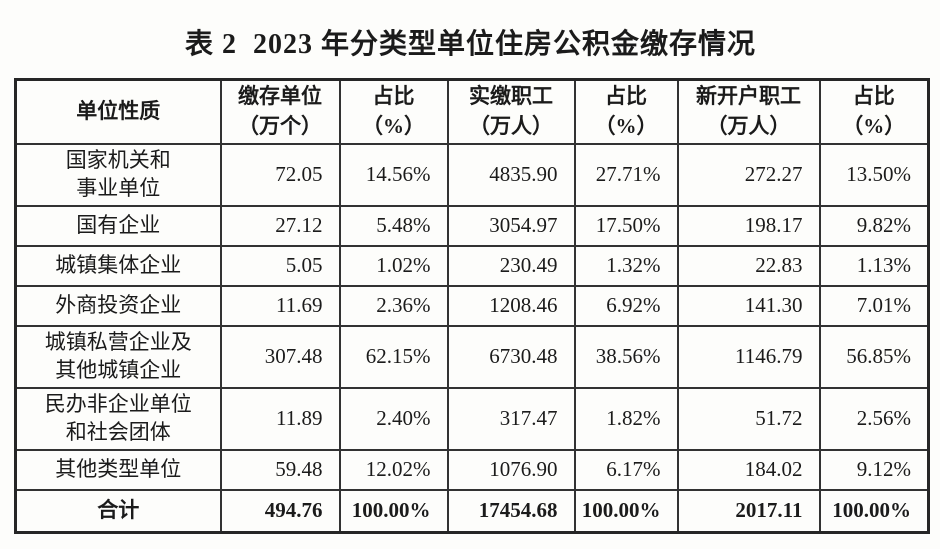  What do you see at coordinates (511, 111) in the screenshot?
I see `header-cell-3: 实缴职工 （万人）` at bounding box center [511, 111].